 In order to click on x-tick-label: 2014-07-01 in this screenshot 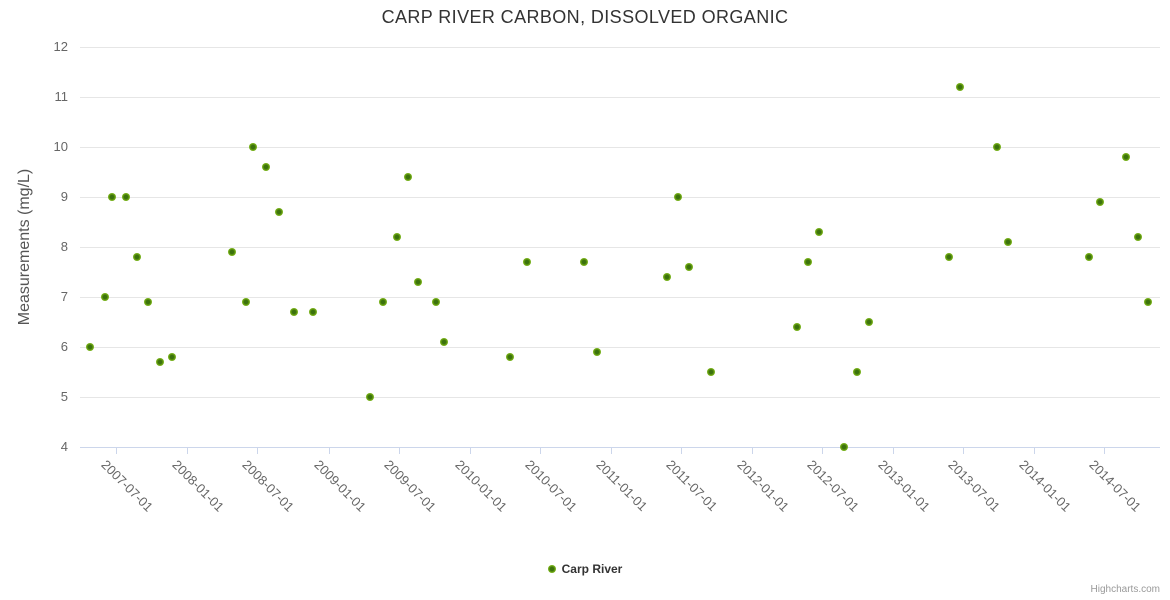, I will do `click(1115, 486)`.